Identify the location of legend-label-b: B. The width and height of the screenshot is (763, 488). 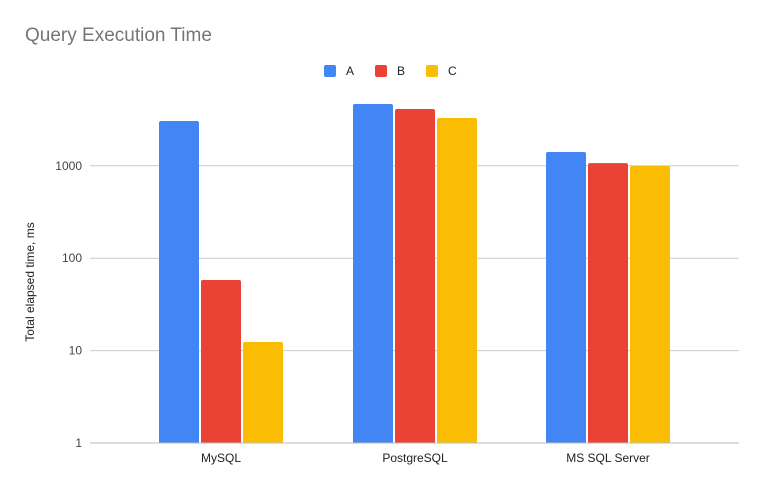
(401, 71).